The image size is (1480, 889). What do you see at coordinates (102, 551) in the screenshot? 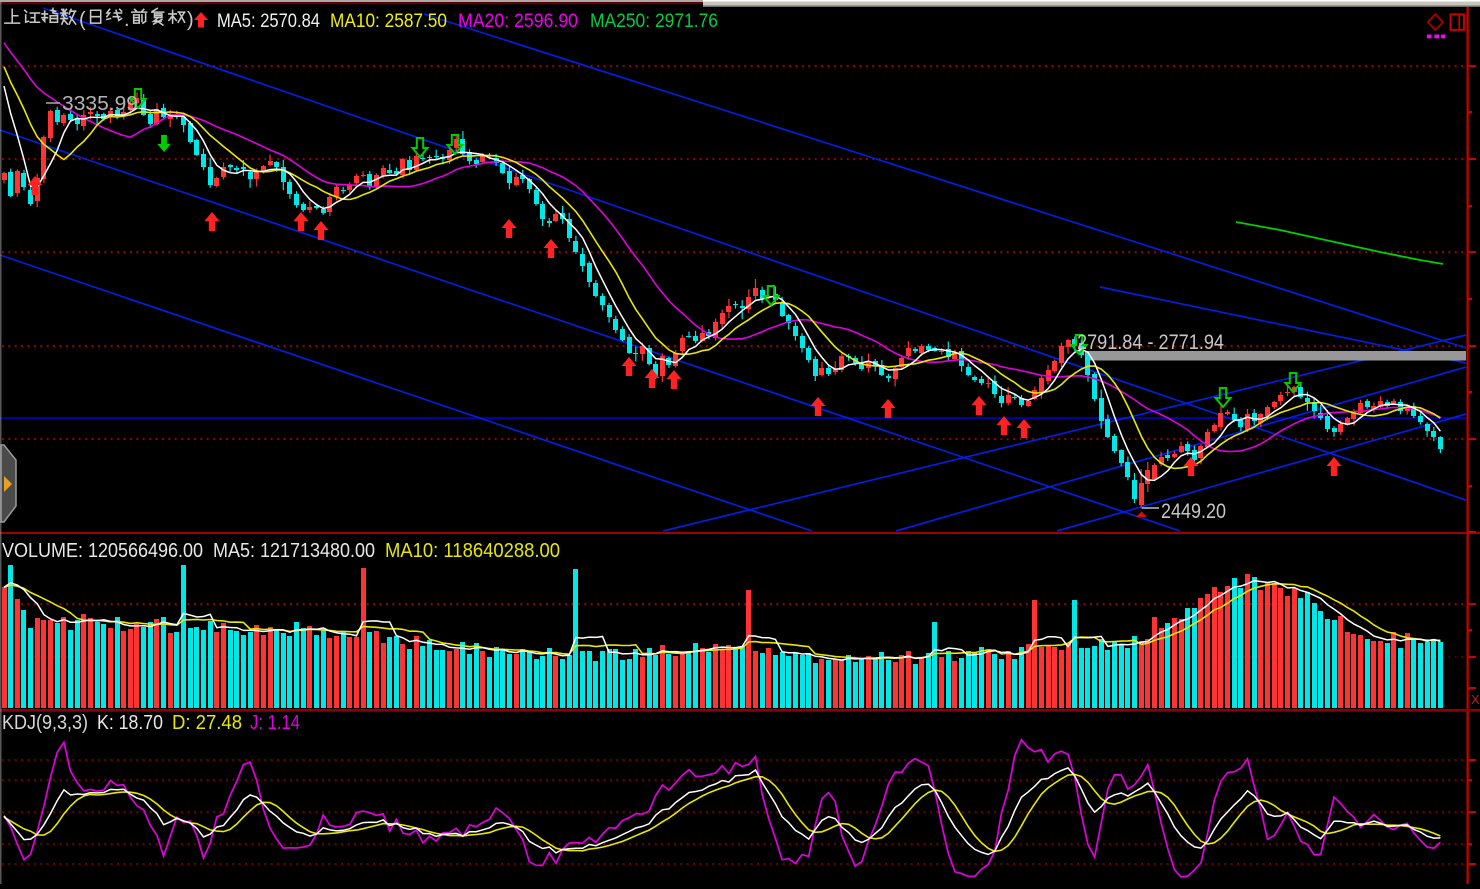
I see `svg-text: VOLUME: 120566496.00` at bounding box center [102, 551].